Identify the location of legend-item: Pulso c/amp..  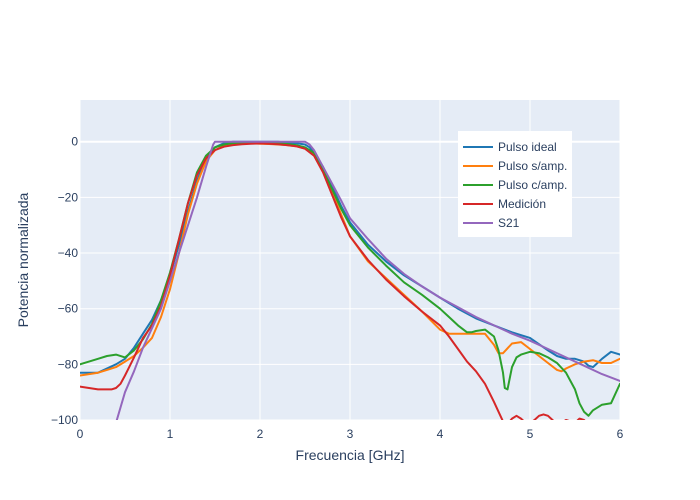
(515, 185).